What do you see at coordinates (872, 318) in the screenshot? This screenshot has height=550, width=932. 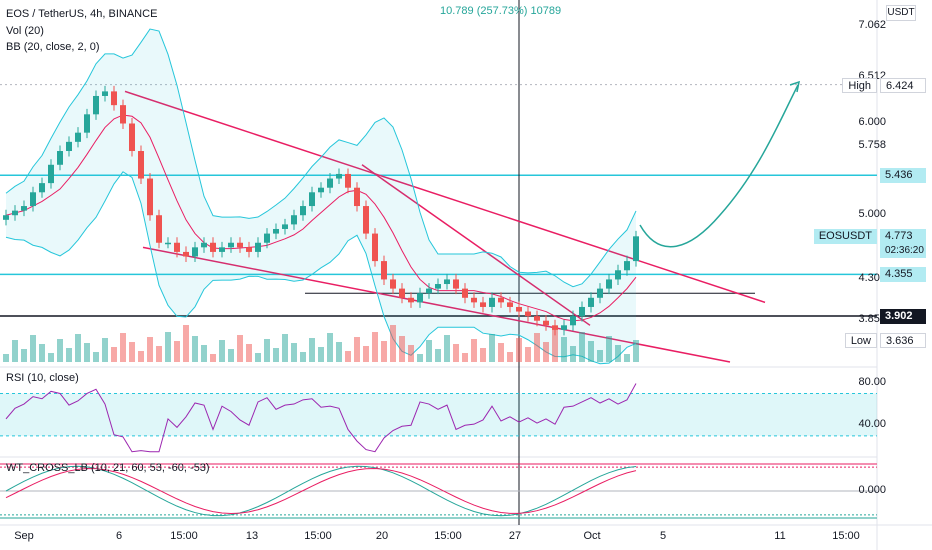 I see `price-axis-tick: 3.859` at bounding box center [872, 318].